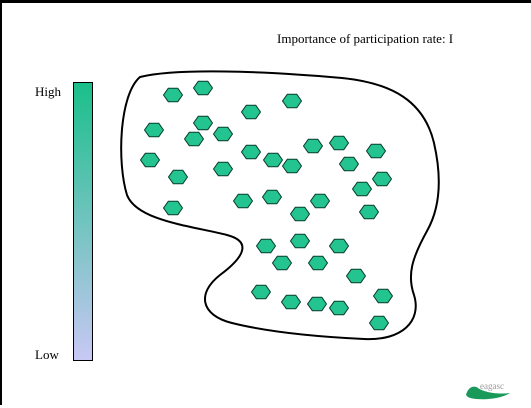 The height and width of the screenshot is (408, 531). Describe the element at coordinates (83, 221) in the screenshot. I see `importance-scale-bar` at that location.